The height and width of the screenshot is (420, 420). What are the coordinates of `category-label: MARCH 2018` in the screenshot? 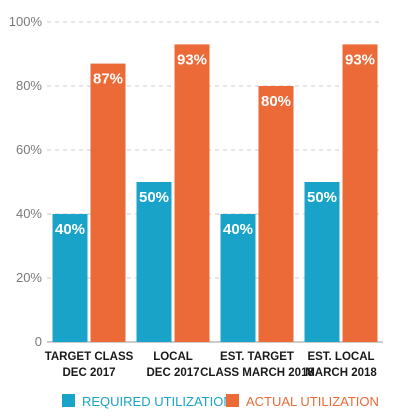 It's located at (341, 373).